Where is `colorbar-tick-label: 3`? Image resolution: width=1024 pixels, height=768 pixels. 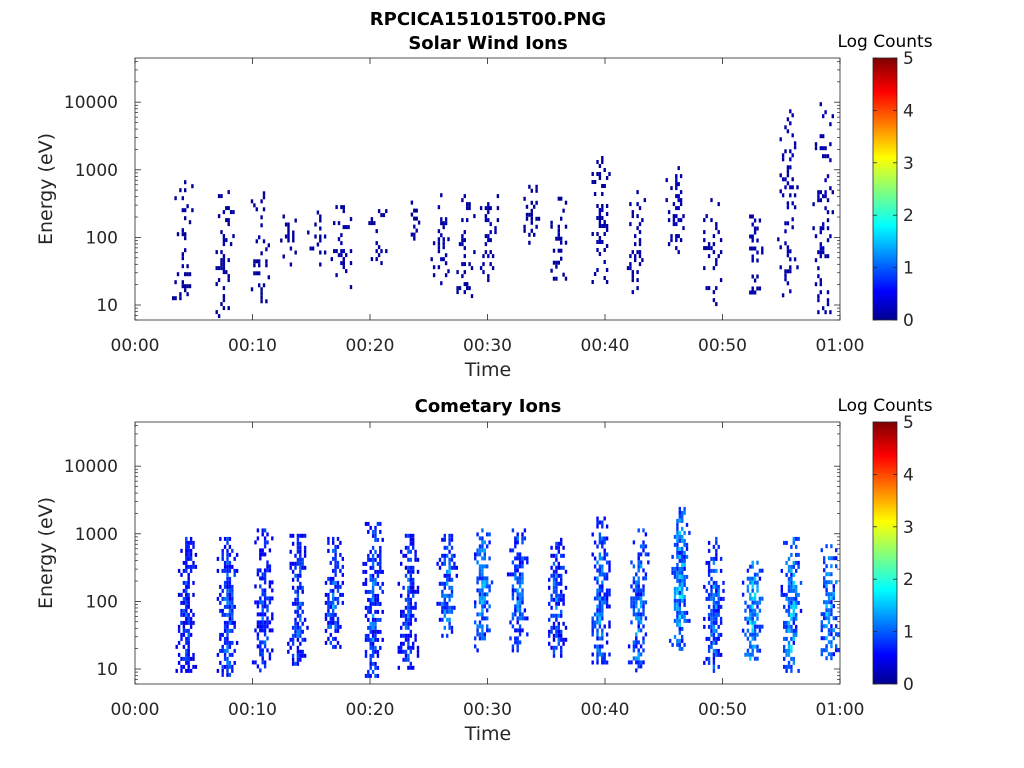
colorbar-tick-label: 3 is located at coordinates (908, 528).